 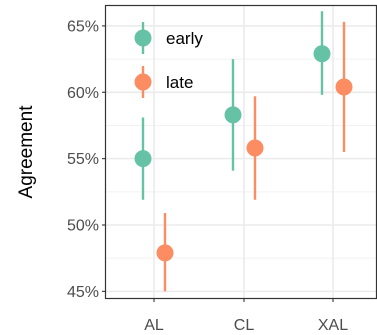 I want to click on legend-label-early: early, so click(x=184, y=38).